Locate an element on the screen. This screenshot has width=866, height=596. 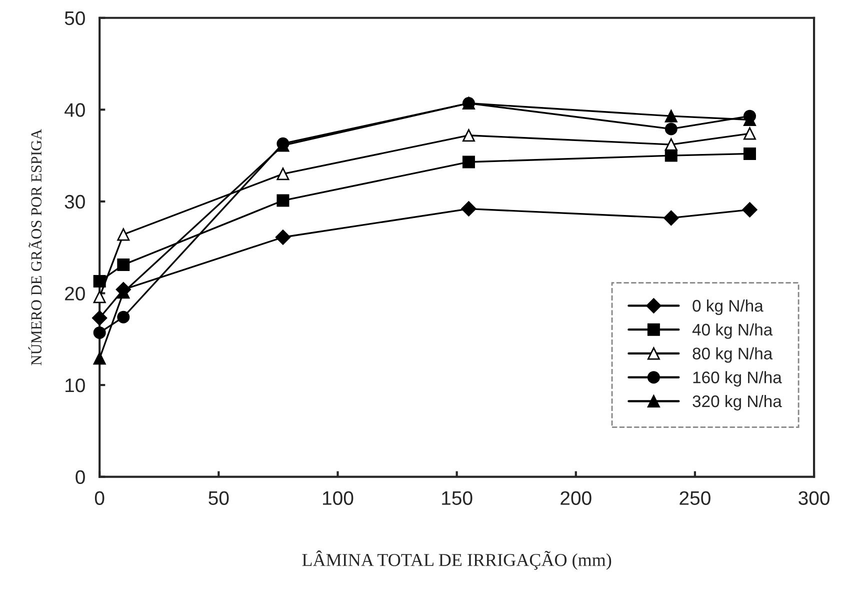
legend-label: 80 kg N/ha is located at coordinates (732, 355).